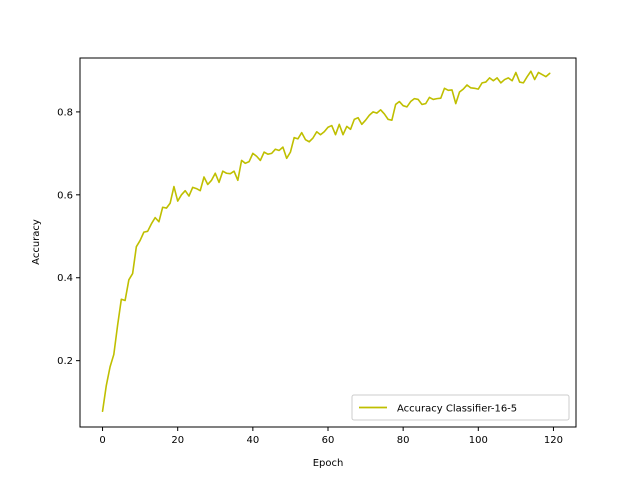 Image resolution: width=640 pixels, height=480 pixels. I want to click on legend-box, so click(460, 407).